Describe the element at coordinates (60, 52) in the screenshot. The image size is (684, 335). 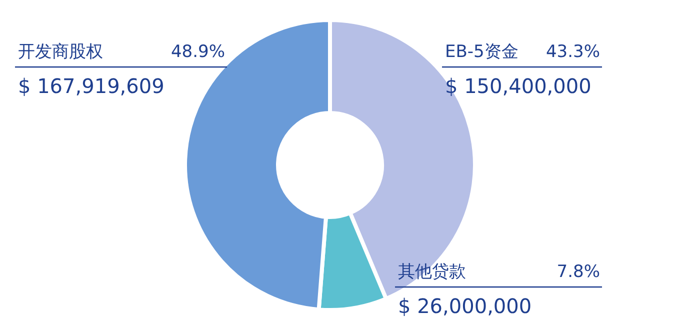
I see `slice-label: 开发商股权` at that location.